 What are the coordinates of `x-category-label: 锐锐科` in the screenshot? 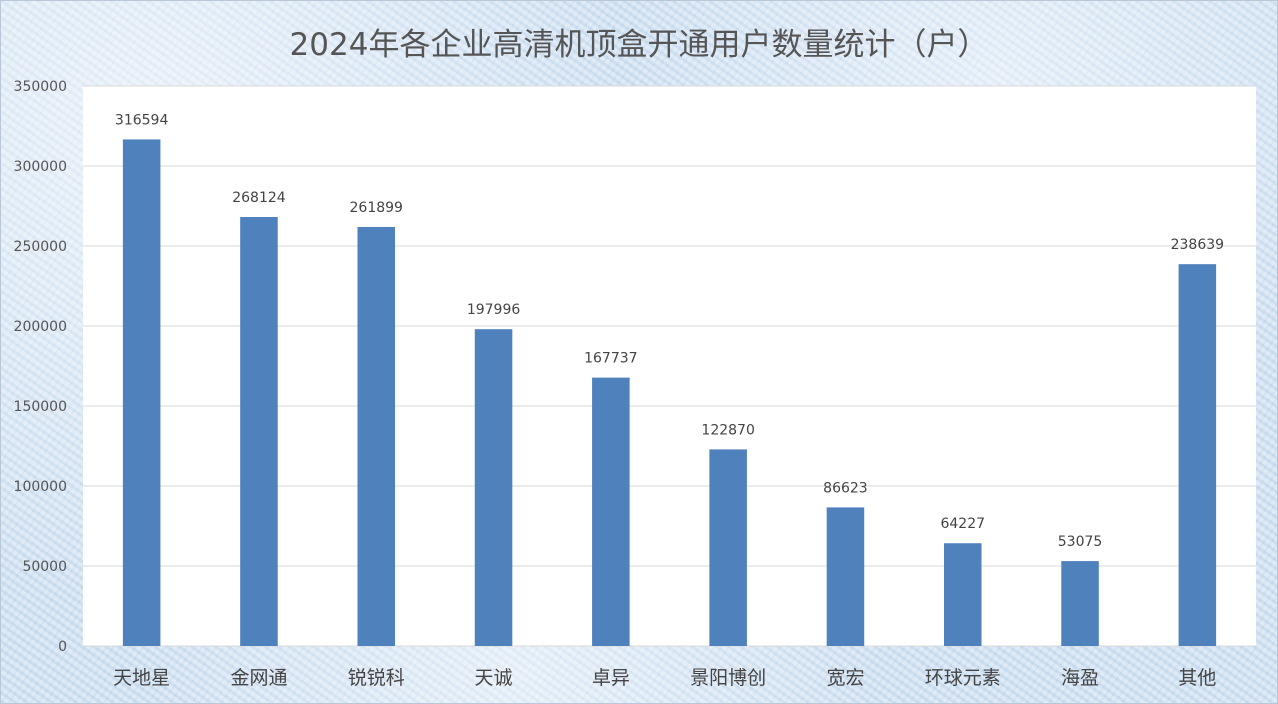 It's located at (376, 678).